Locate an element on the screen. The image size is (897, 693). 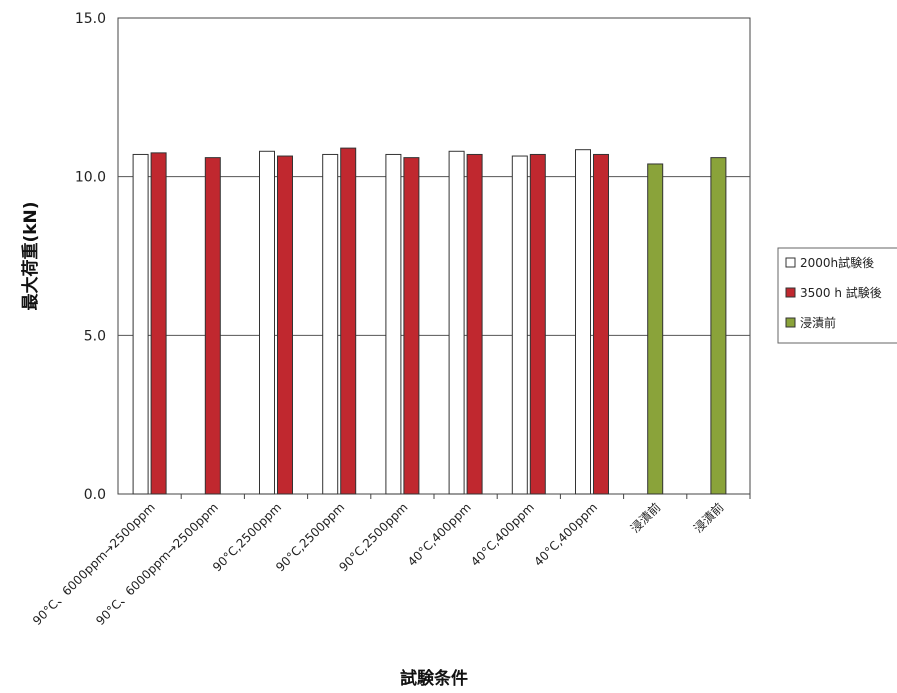
y-tick-label: 5.0 is located at coordinates (95, 336).